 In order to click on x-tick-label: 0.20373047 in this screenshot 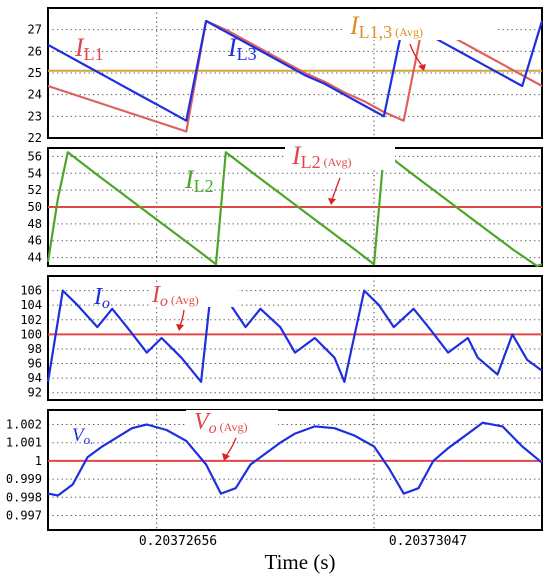, I will do `click(428, 541)`.